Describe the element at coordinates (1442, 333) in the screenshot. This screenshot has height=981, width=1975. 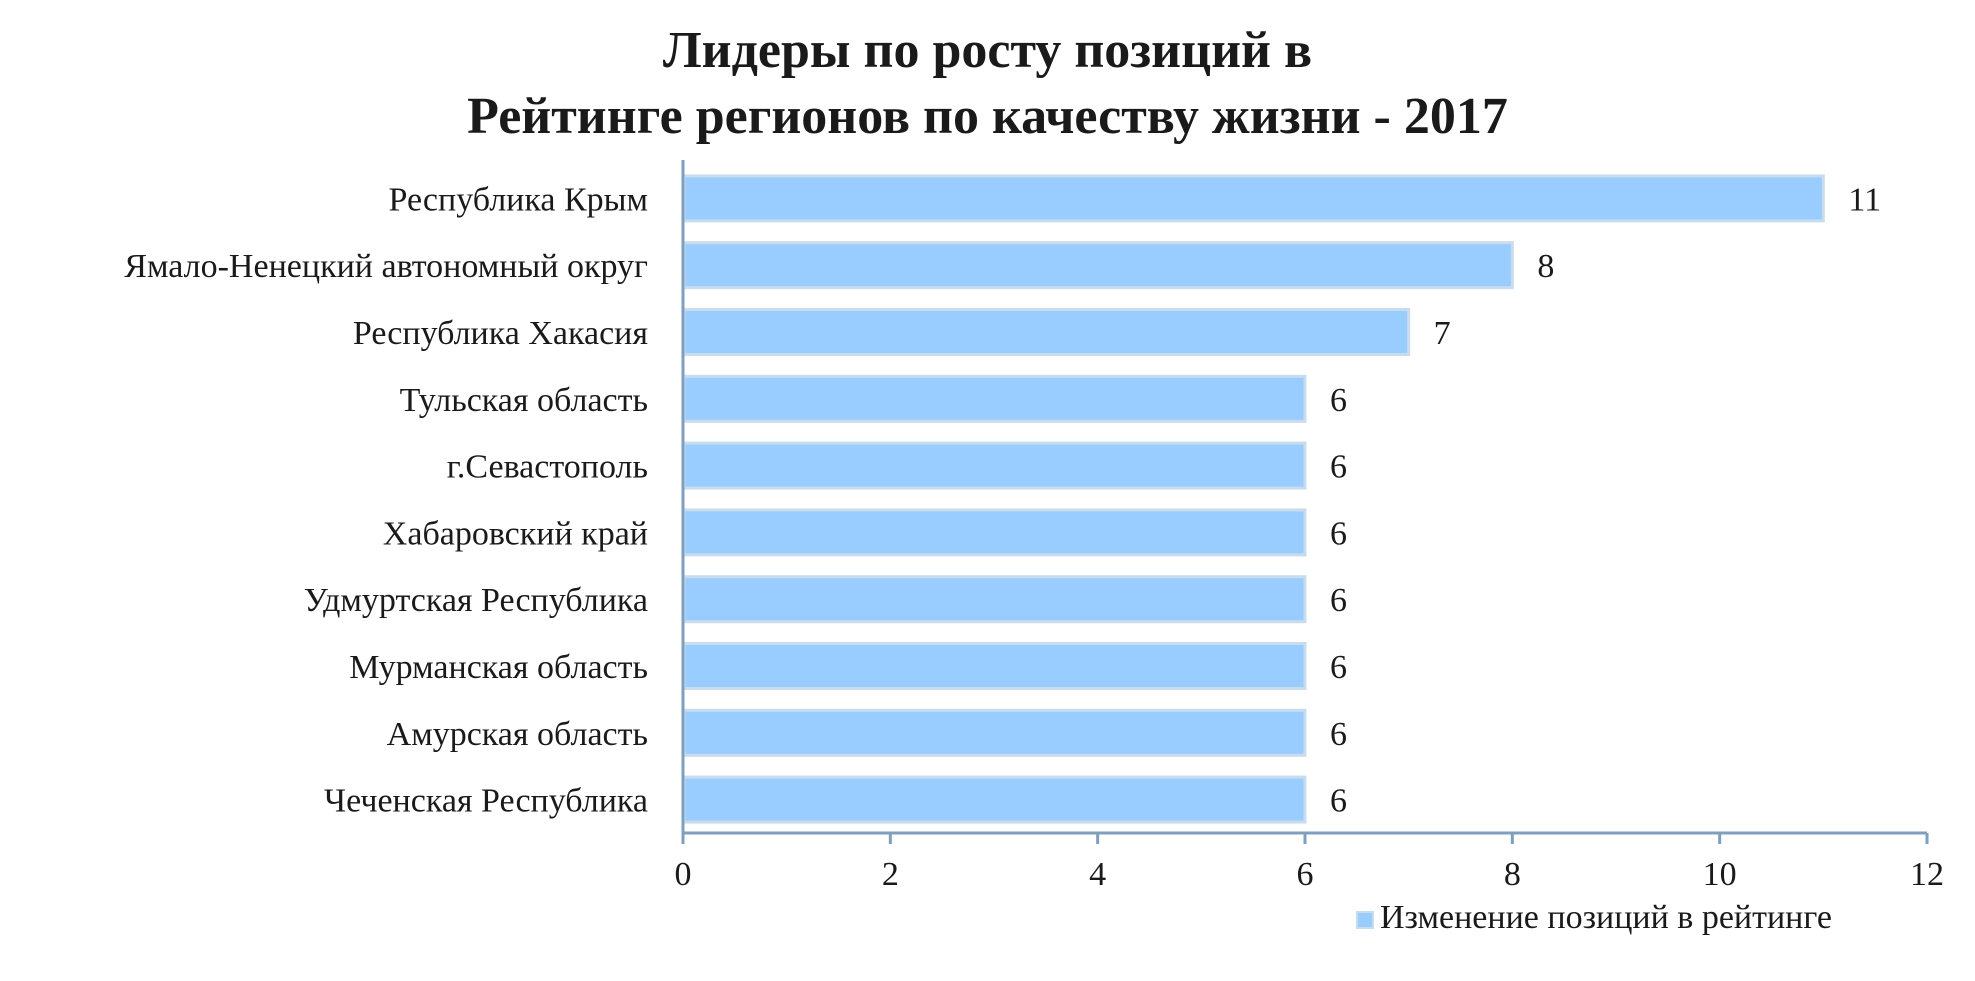
I see `data-label: 7` at that location.